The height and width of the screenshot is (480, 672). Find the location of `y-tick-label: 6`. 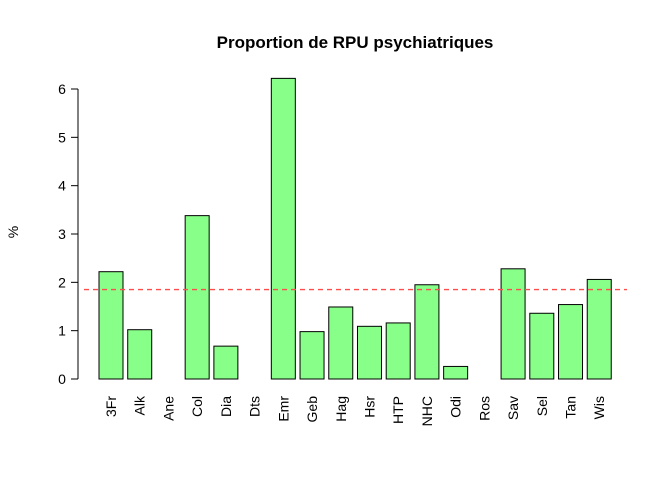

y-tick-label: 6 is located at coordinates (62, 89).